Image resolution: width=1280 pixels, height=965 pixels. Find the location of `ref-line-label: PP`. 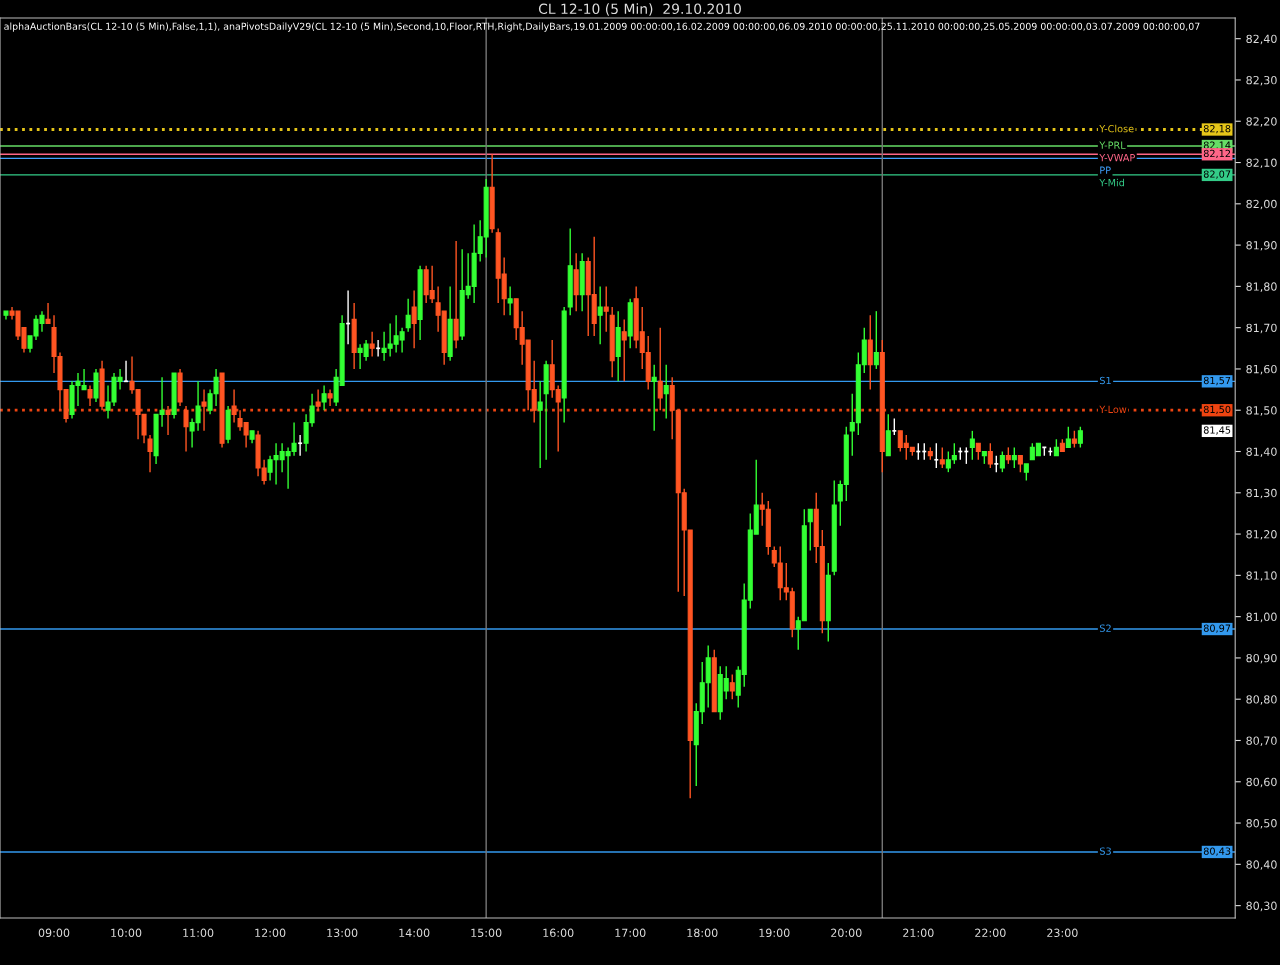

ref-line-label: PP is located at coordinates (1105, 170).